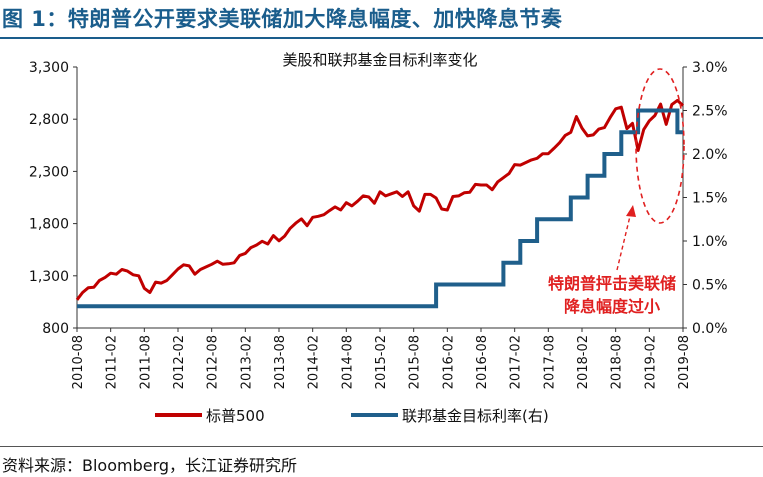 This screenshot has width=763, height=477. Describe the element at coordinates (684, 362) in the screenshot. I see `x-tick-label: 2019-08` at that location.